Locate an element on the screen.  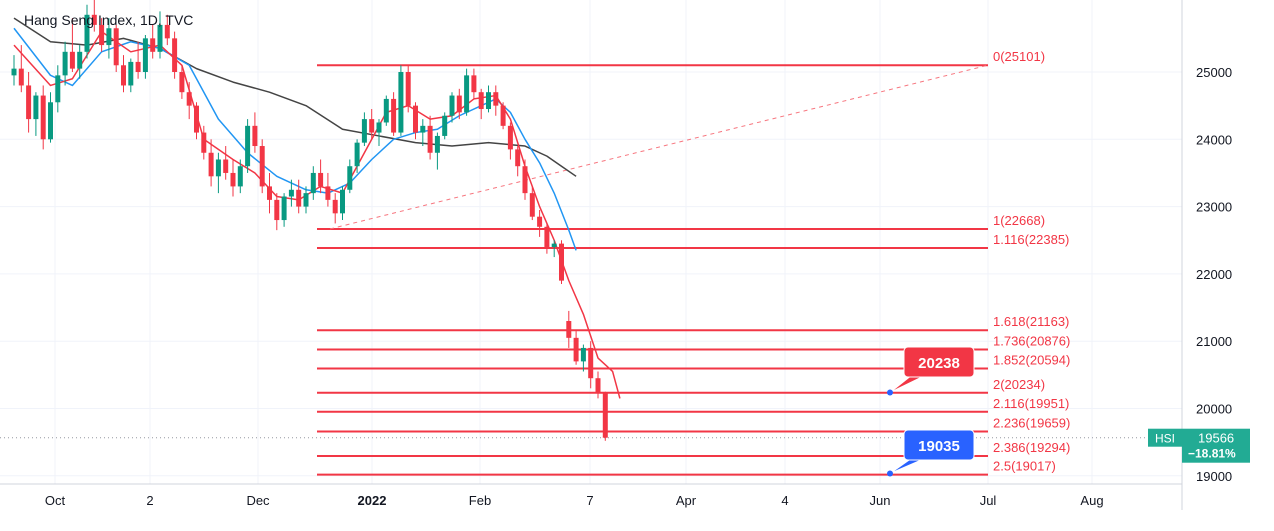
x-tick-label: Dec is located at coordinates (258, 500).